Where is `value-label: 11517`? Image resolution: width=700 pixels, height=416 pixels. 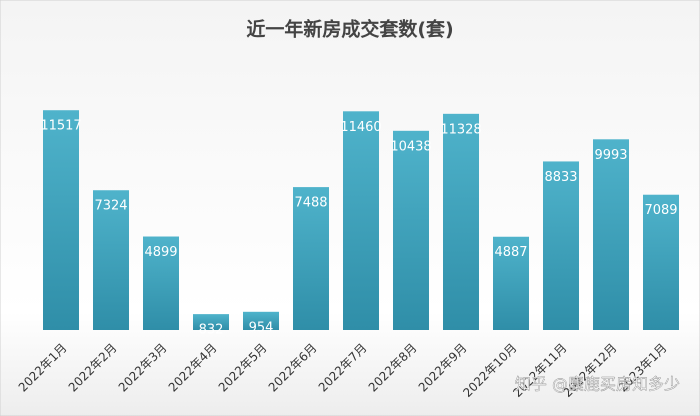 value-label: 11517 is located at coordinates (60, 126).